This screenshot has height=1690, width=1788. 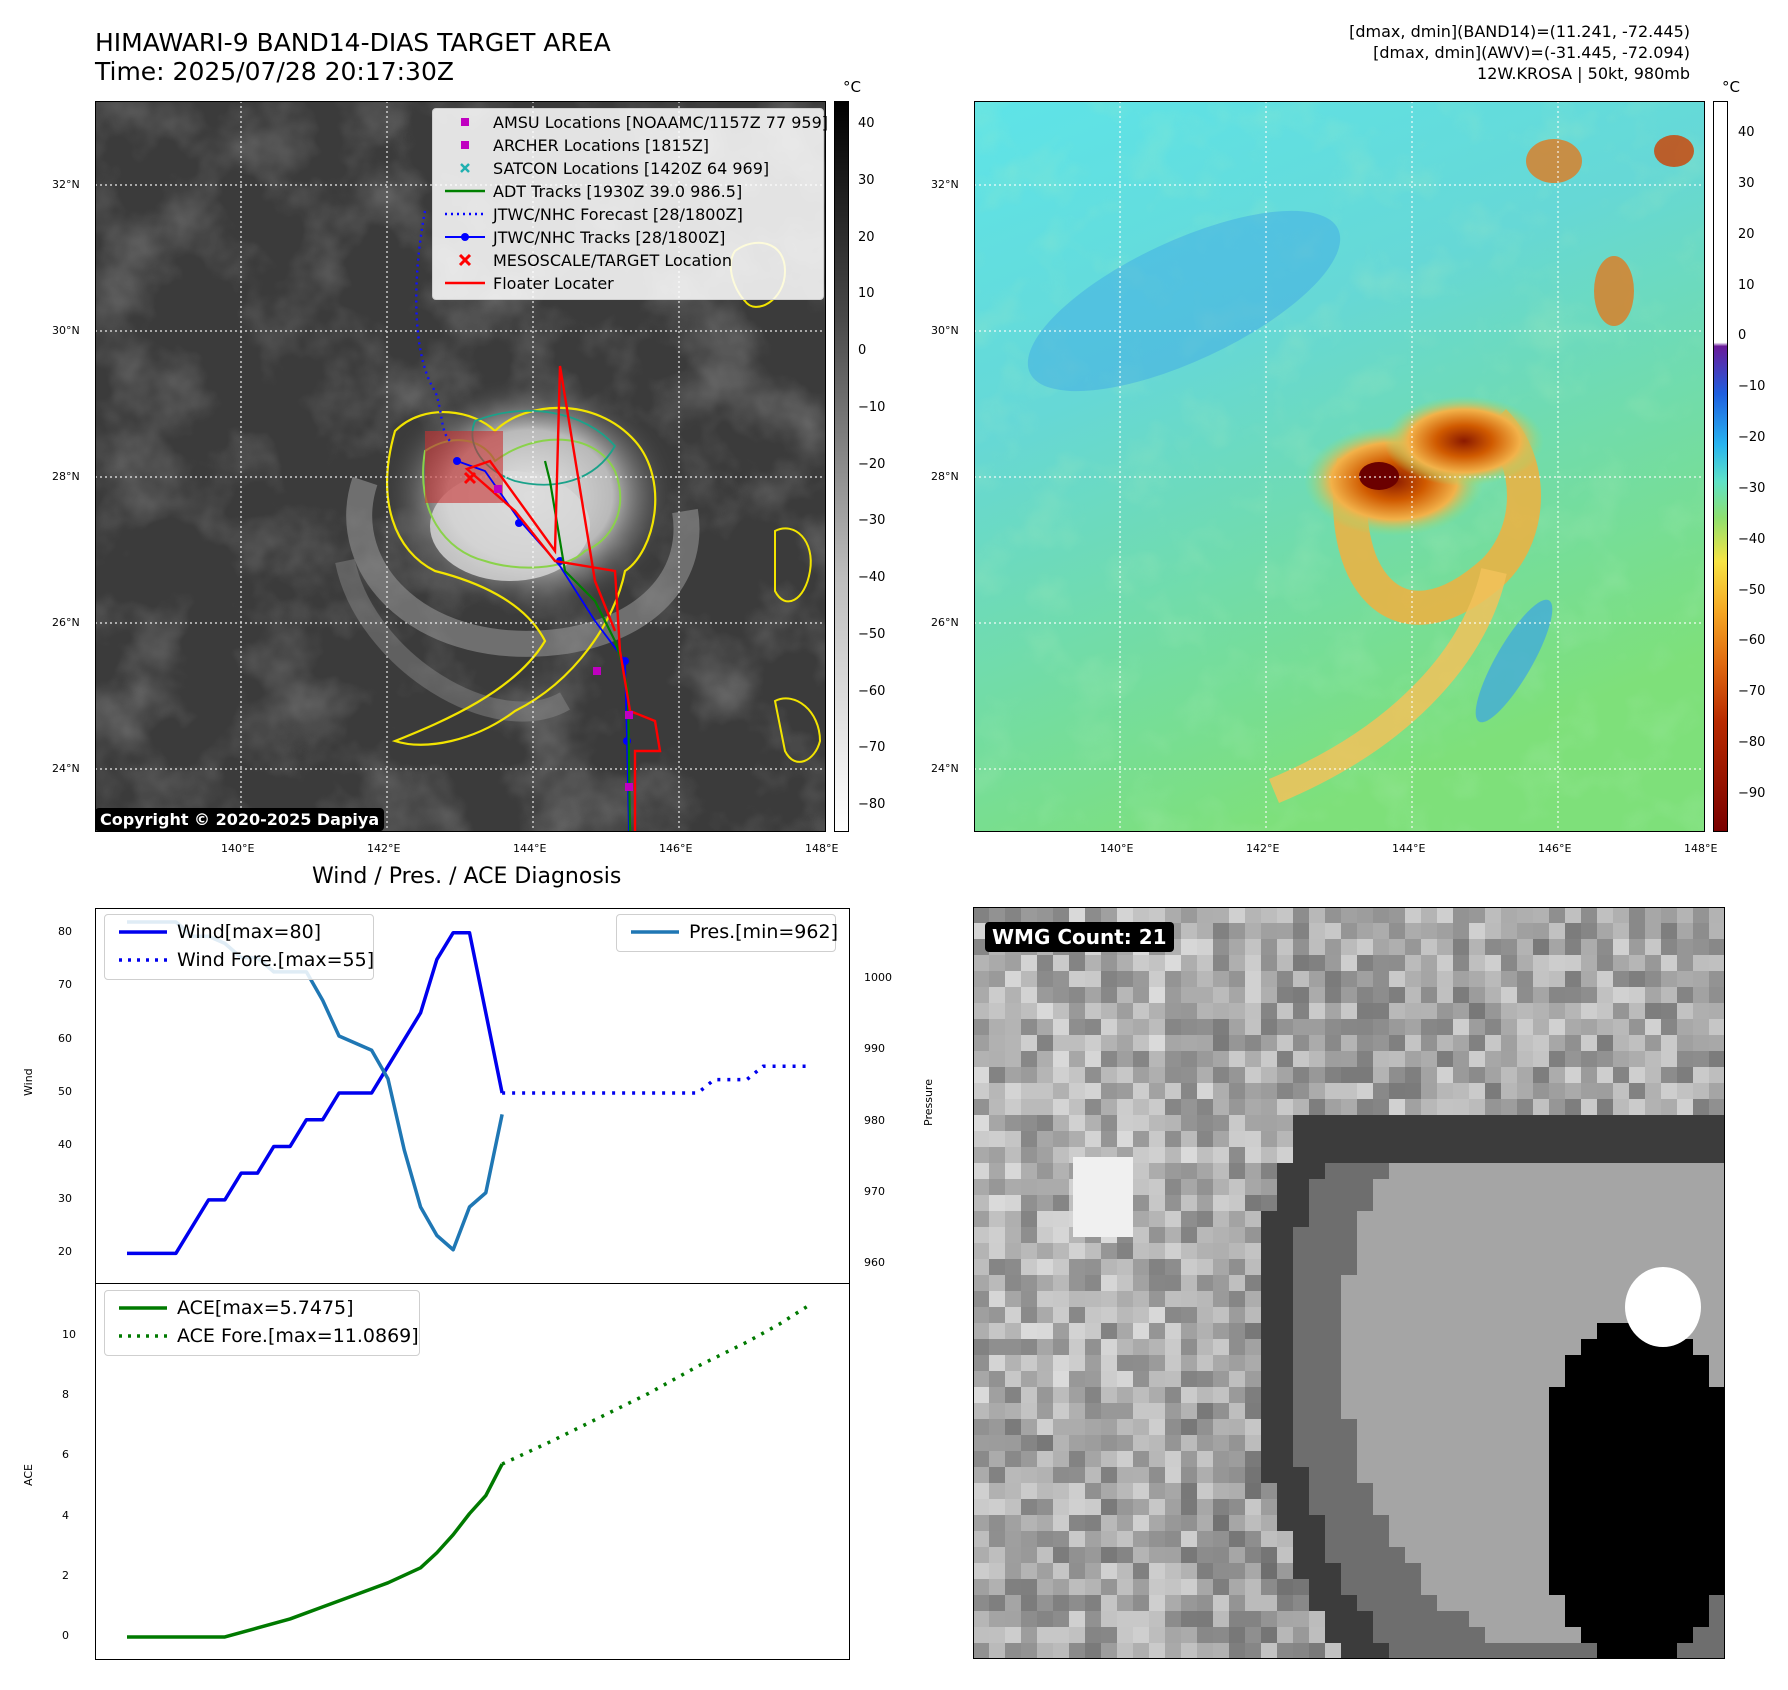 What do you see at coordinates (841, 466) in the screenshot?
I see `ir-colorbar` at bounding box center [841, 466].